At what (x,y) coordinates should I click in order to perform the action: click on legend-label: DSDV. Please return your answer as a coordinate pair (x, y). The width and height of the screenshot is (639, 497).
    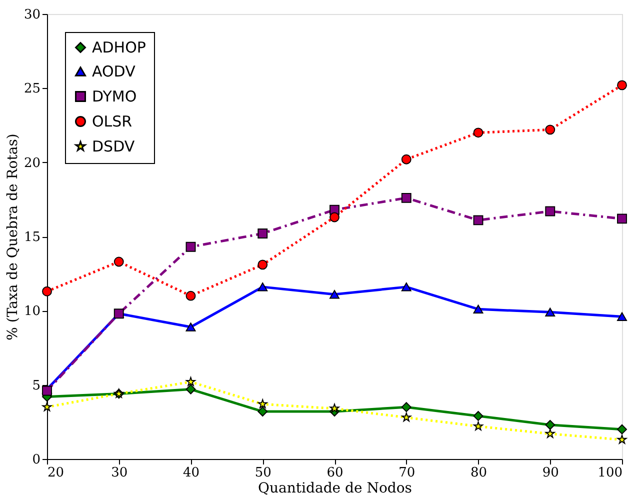
    Looking at the image, I should click on (114, 147).